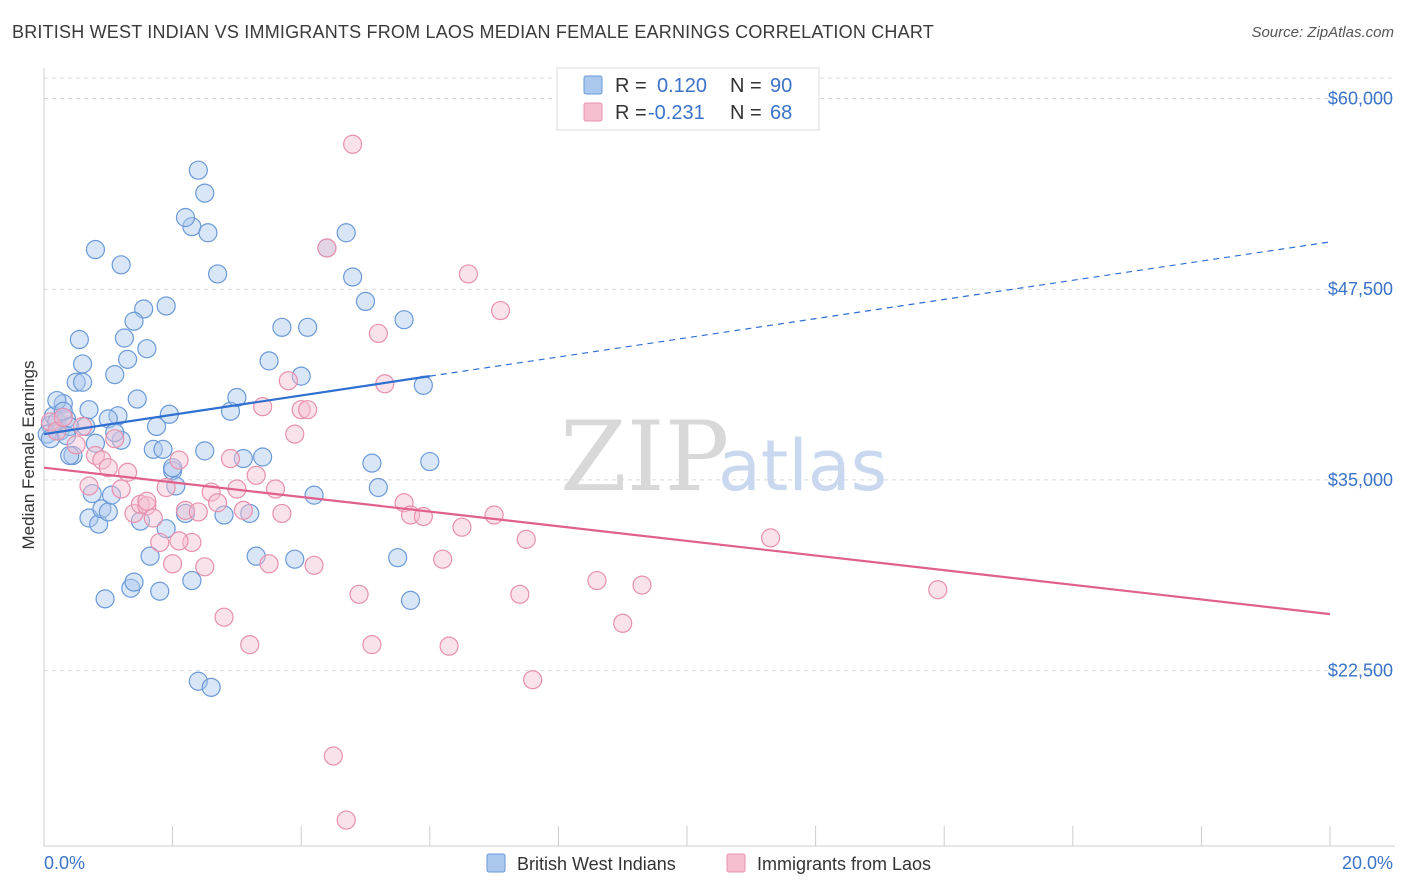 Image resolution: width=1406 pixels, height=892 pixels. I want to click on legend-swatch-pink, so click(593, 112).